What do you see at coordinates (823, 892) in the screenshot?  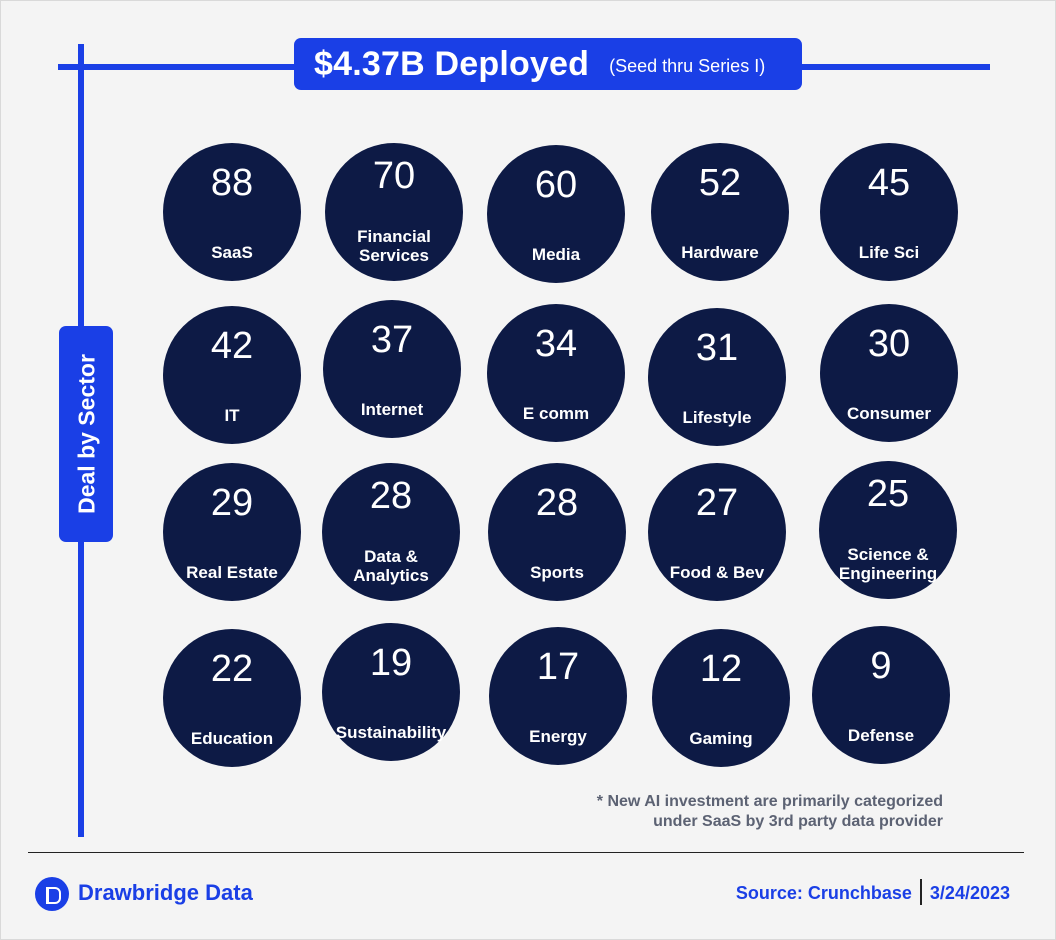 I see `source-text: Source: Crunchbase` at bounding box center [823, 892].